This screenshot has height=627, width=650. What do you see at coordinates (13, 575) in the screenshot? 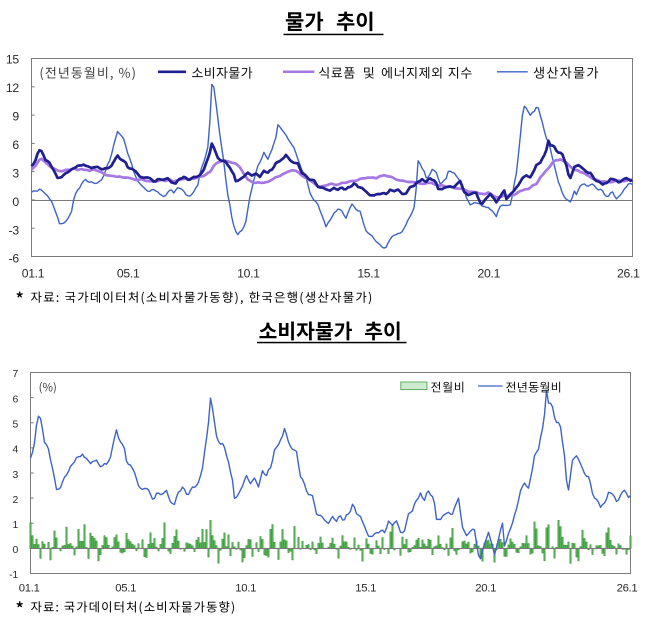
I see `svg-text: -1` at bounding box center [13, 575].